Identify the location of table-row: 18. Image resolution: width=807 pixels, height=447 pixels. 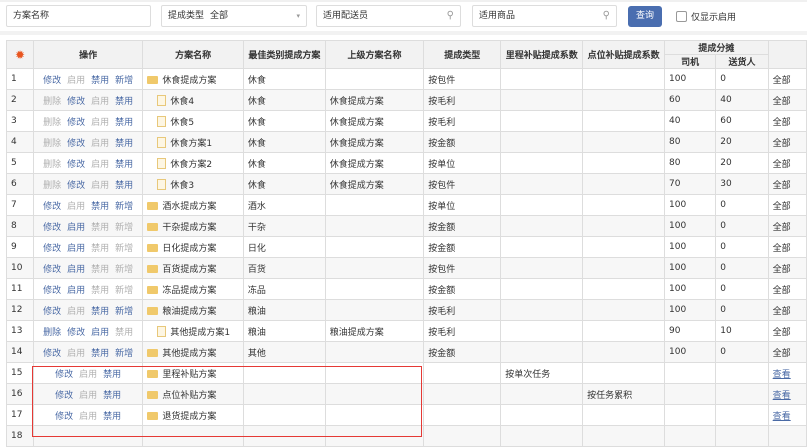
(406, 436).